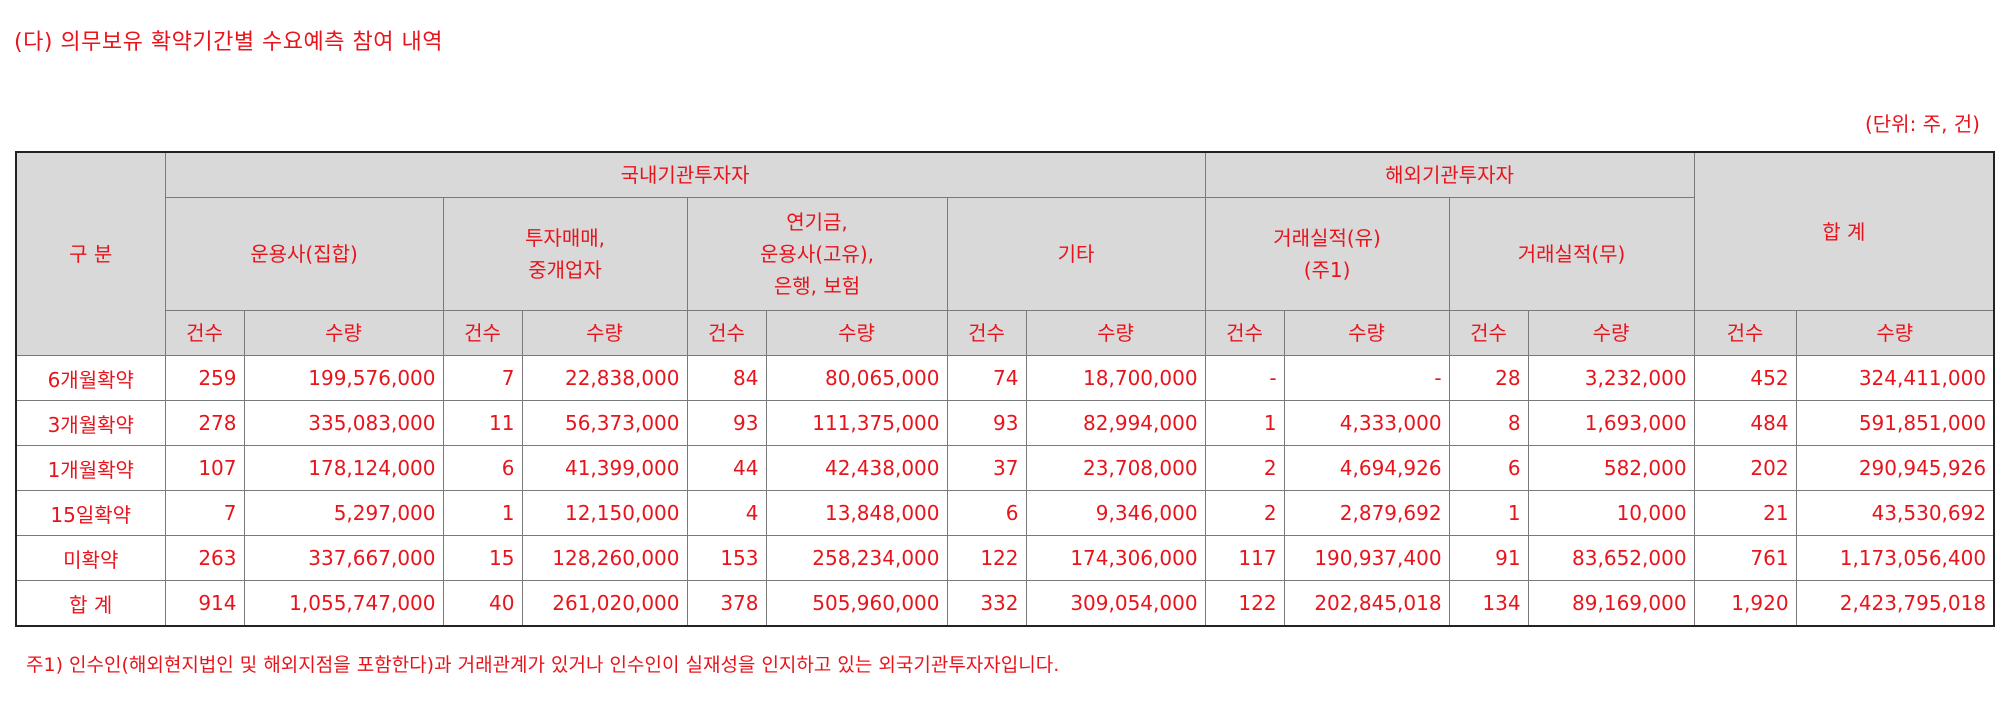 This screenshot has width=2008, height=724. Describe the element at coordinates (1115, 513) in the screenshot. I see `quantity-cell: 9,346,000` at that location.